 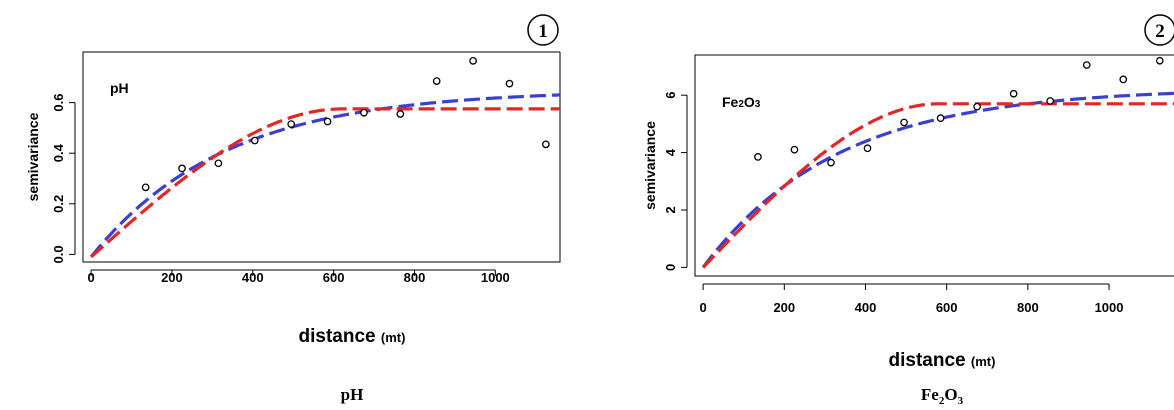 What do you see at coordinates (352, 394) in the screenshot?
I see `caption-ph: pH` at bounding box center [352, 394].